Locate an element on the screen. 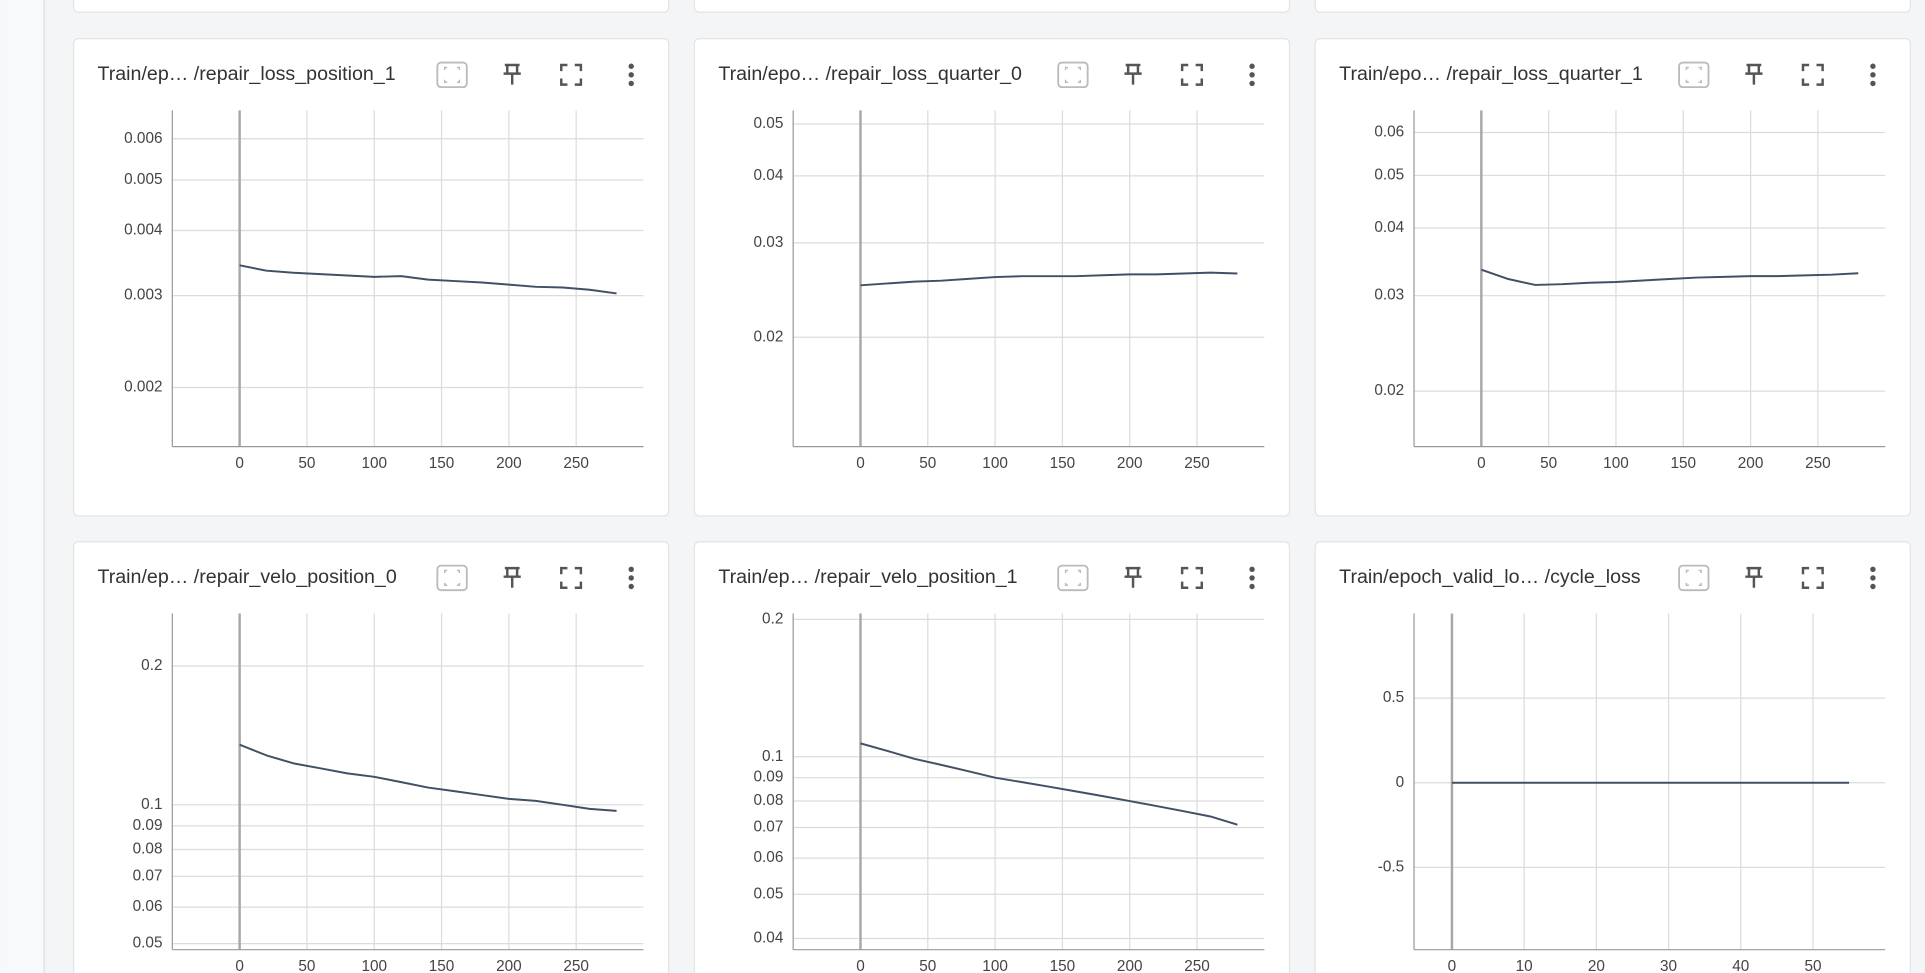  y-tick-label: 0 is located at coordinates (1400, 782).